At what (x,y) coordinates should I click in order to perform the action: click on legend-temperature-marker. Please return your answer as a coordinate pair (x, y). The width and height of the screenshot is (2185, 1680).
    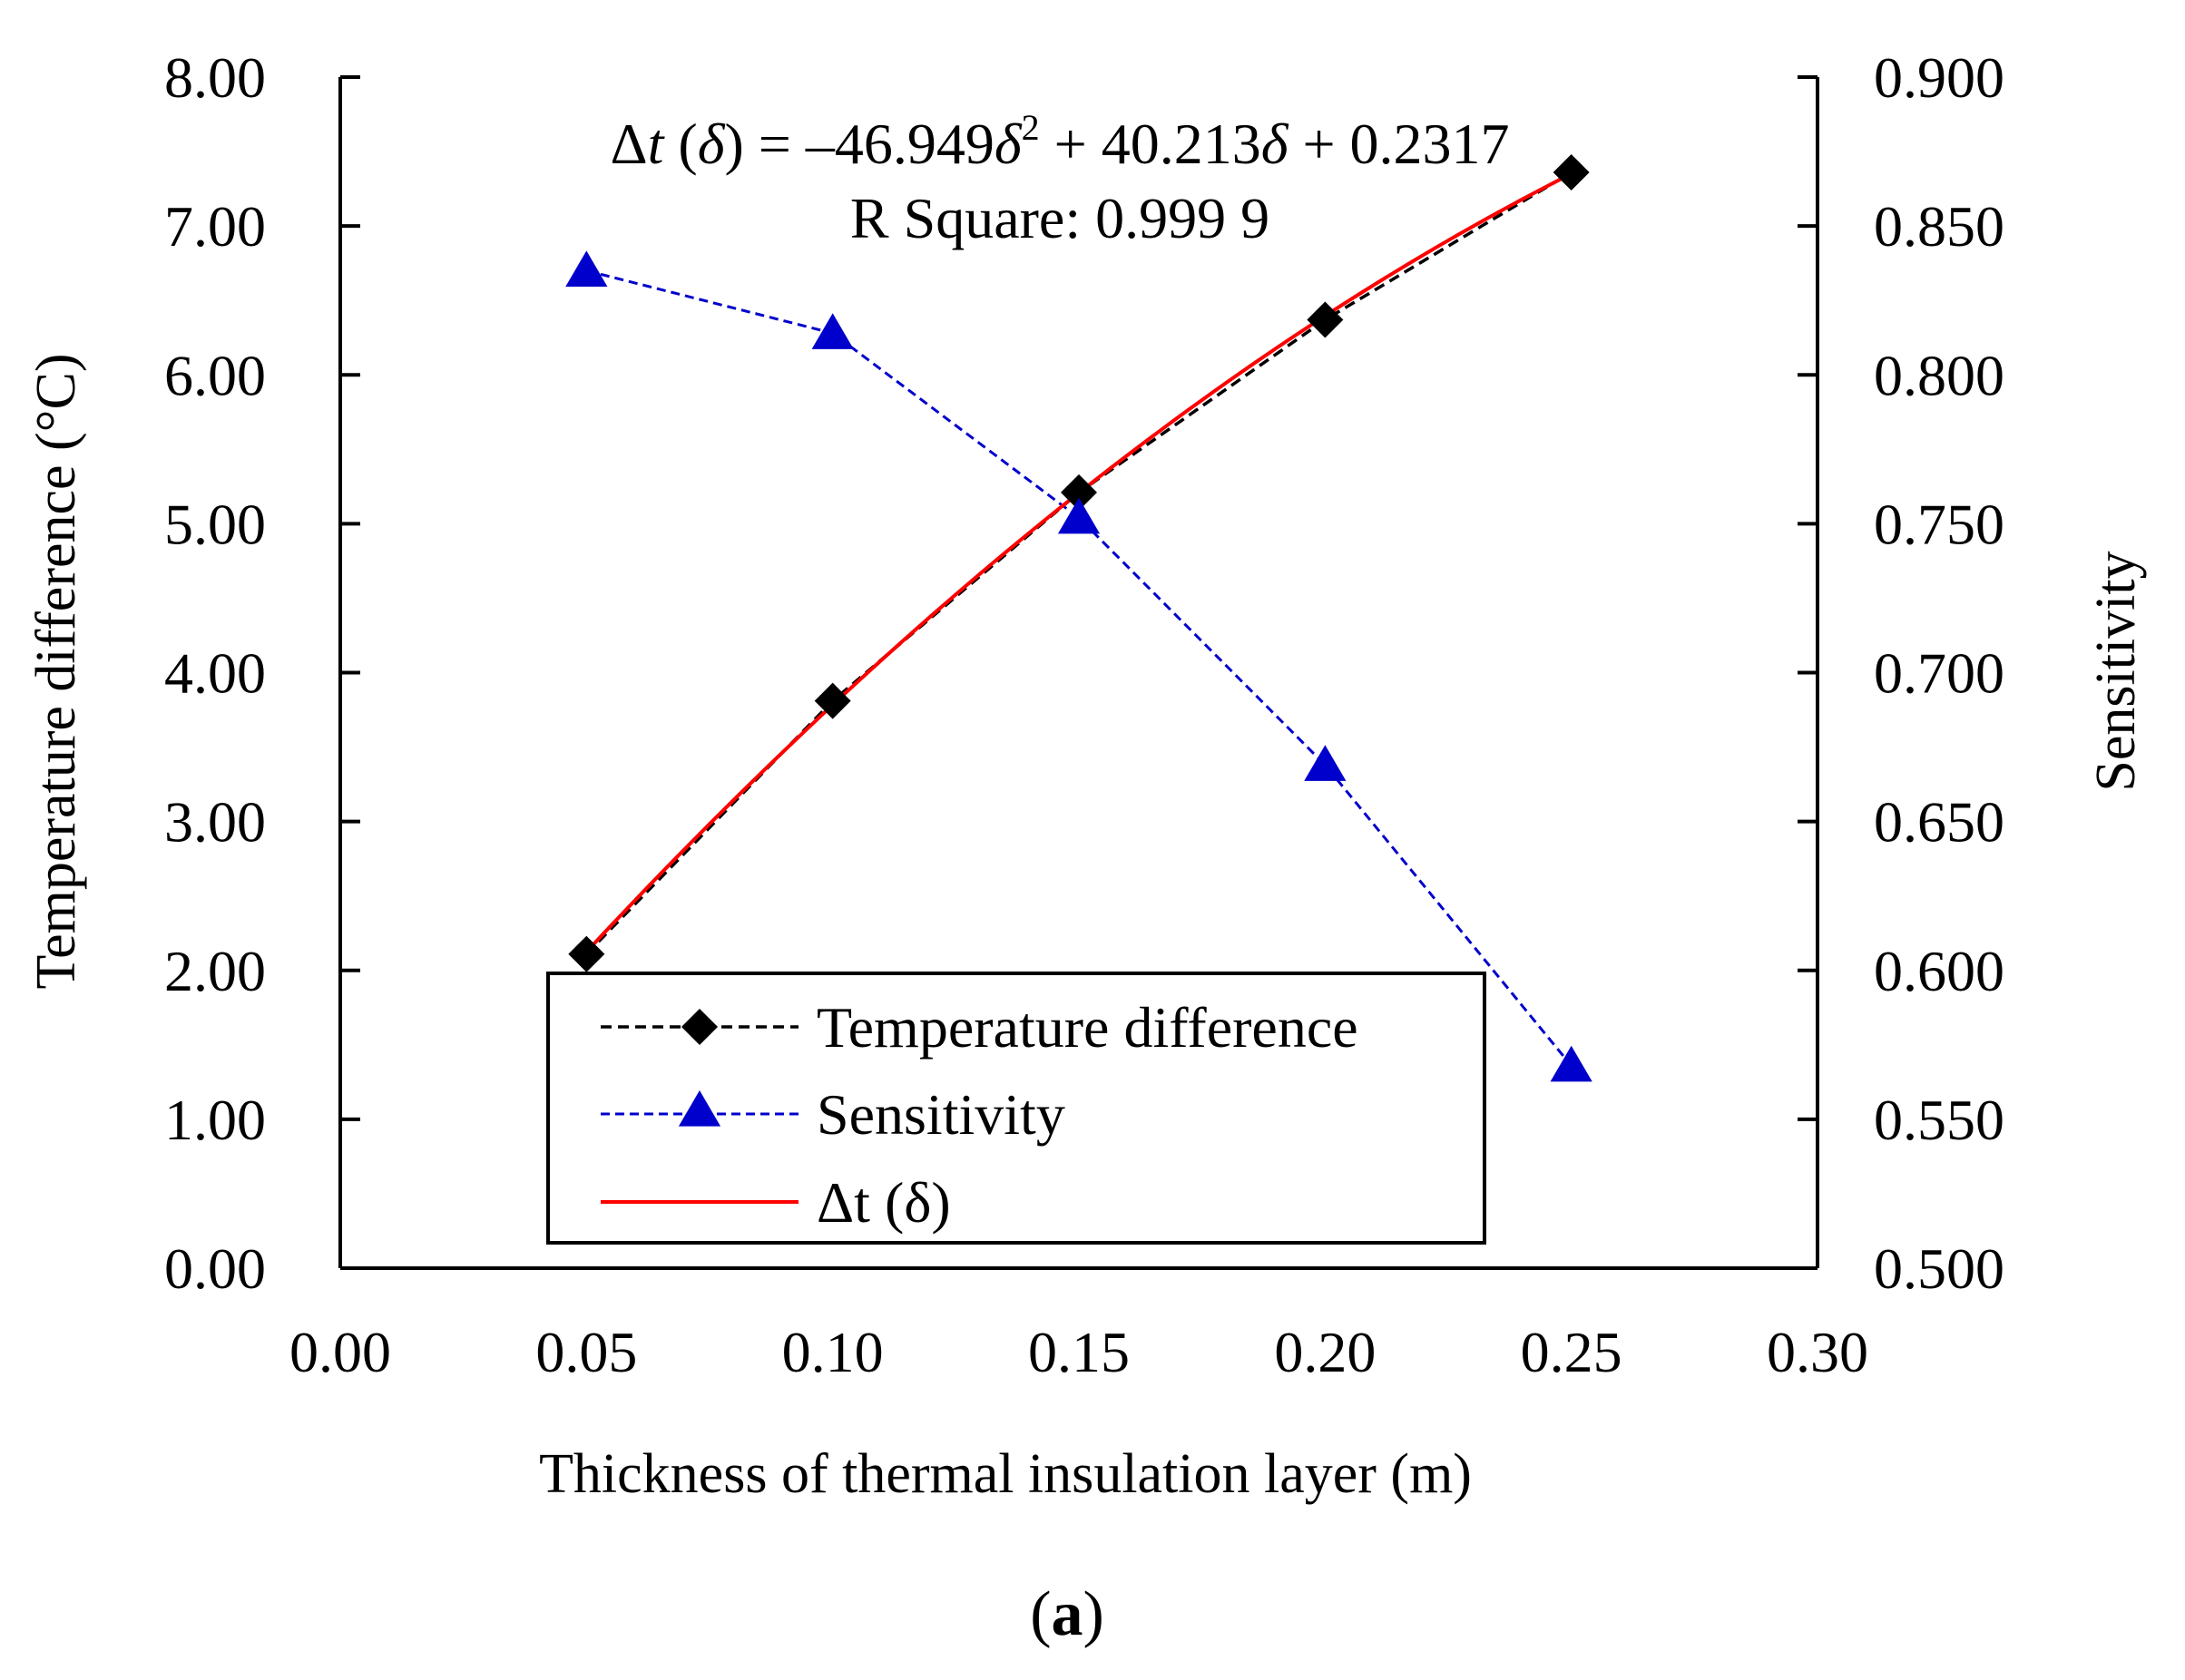
    Looking at the image, I should click on (699, 1027).